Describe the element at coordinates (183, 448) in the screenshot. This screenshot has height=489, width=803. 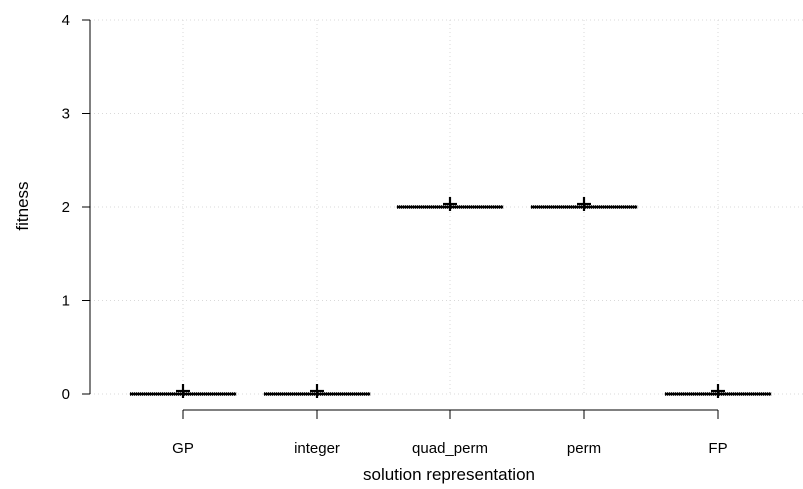
I see `x-tick-label-GP: GP` at that location.